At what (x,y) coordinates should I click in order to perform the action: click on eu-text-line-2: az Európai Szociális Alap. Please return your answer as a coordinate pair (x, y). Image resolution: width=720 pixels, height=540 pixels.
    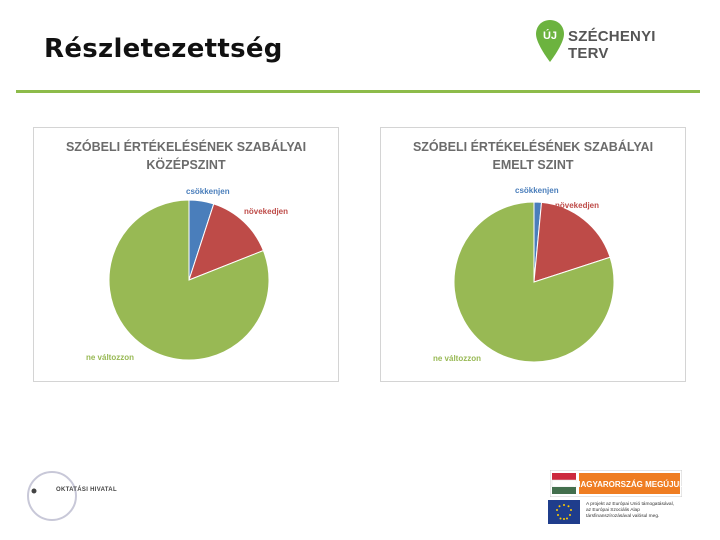
    Looking at the image, I should click on (613, 510).